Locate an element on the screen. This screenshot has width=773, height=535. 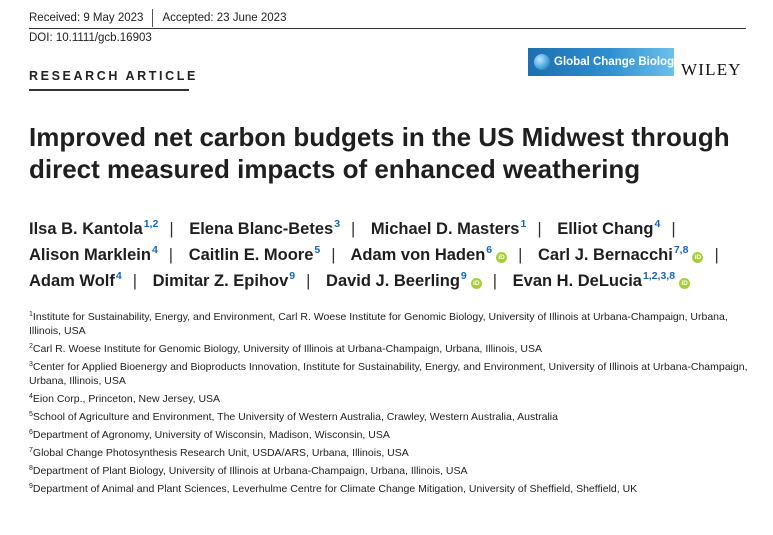
author-name: Adam von Haden6iD is located at coordinates (429, 254).